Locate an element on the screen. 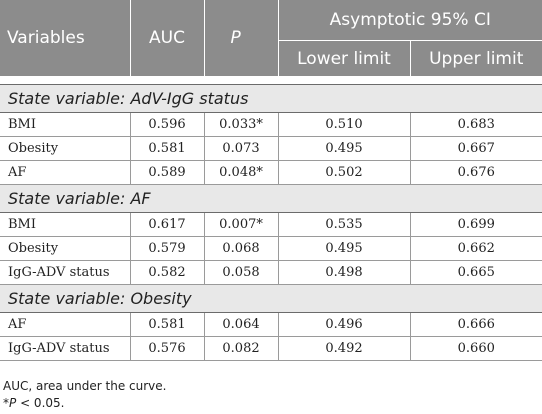 This screenshot has height=414, width=542. table-row: AF 0.589 0.048* 0.502 0.676 is located at coordinates (271, 172).